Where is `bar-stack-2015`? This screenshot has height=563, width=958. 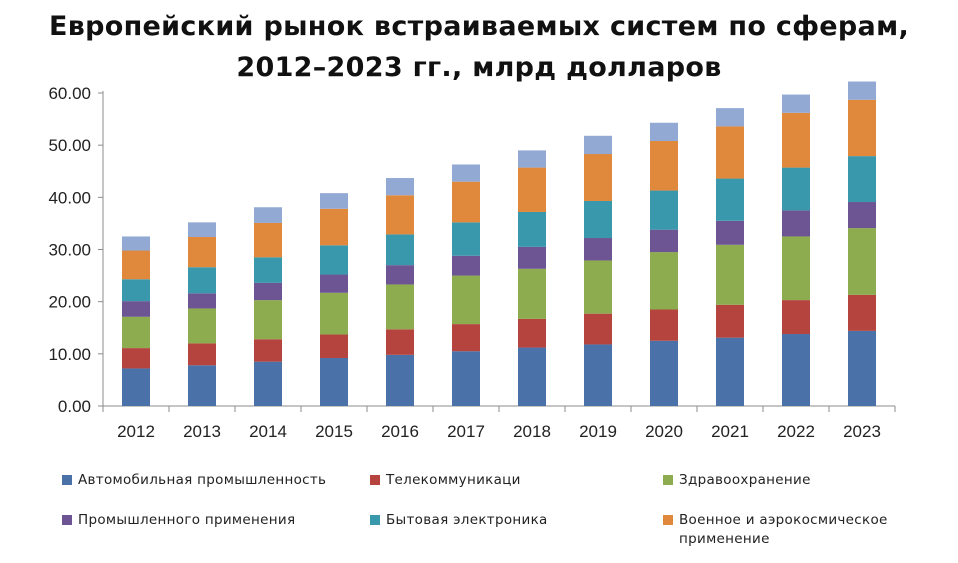
bar-stack-2015 is located at coordinates (334, 299).